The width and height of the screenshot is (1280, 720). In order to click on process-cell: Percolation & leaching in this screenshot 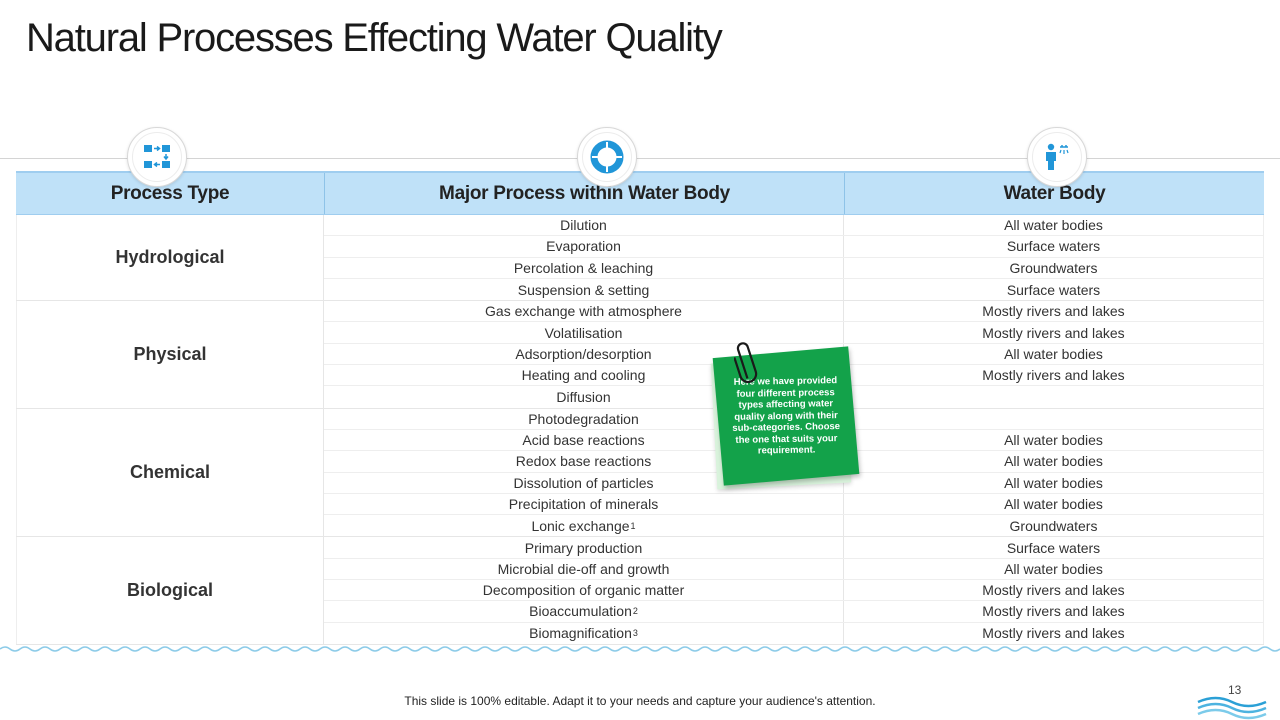, I will do `click(584, 267)`.